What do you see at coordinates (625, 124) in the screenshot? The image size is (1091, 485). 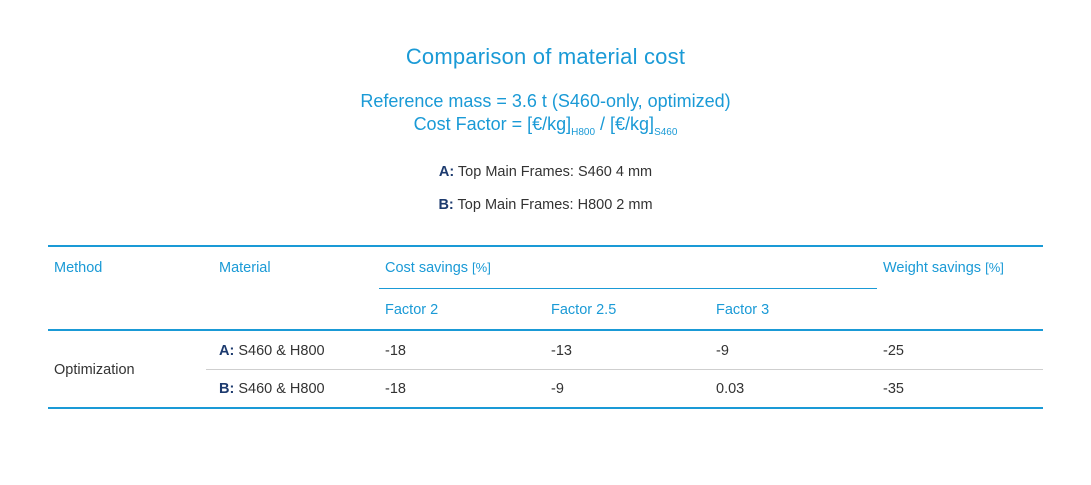 I see `cost-factor-mid: / [€/kg]` at bounding box center [625, 124].